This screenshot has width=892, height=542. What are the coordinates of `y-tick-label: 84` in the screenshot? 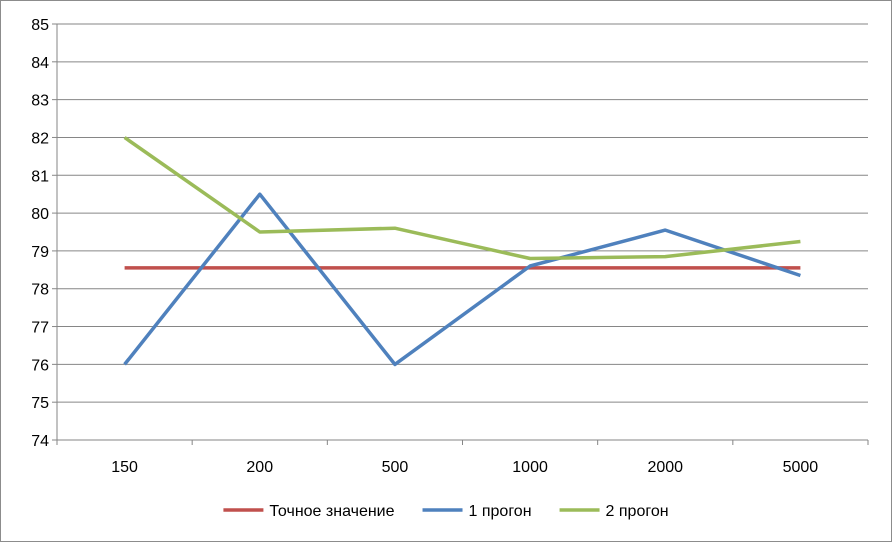 It's located at (40, 63).